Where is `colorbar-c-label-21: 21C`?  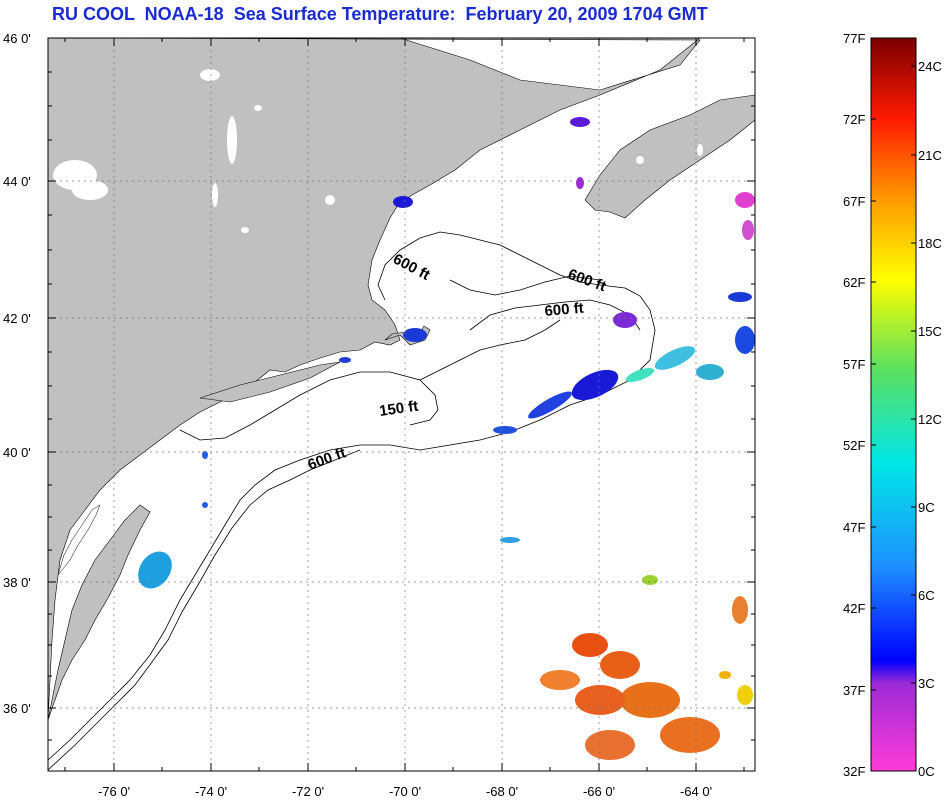 colorbar-c-label-21: 21C is located at coordinates (930, 155).